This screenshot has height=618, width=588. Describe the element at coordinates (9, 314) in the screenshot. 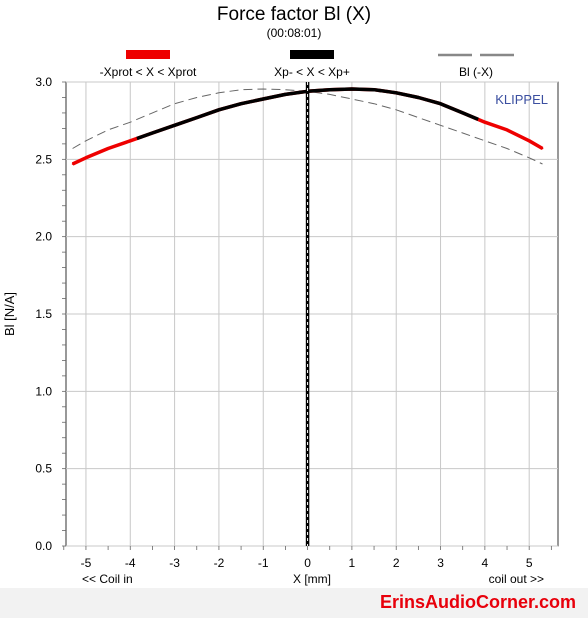

I see `y-axis-label: Bl [N/A]` at that location.